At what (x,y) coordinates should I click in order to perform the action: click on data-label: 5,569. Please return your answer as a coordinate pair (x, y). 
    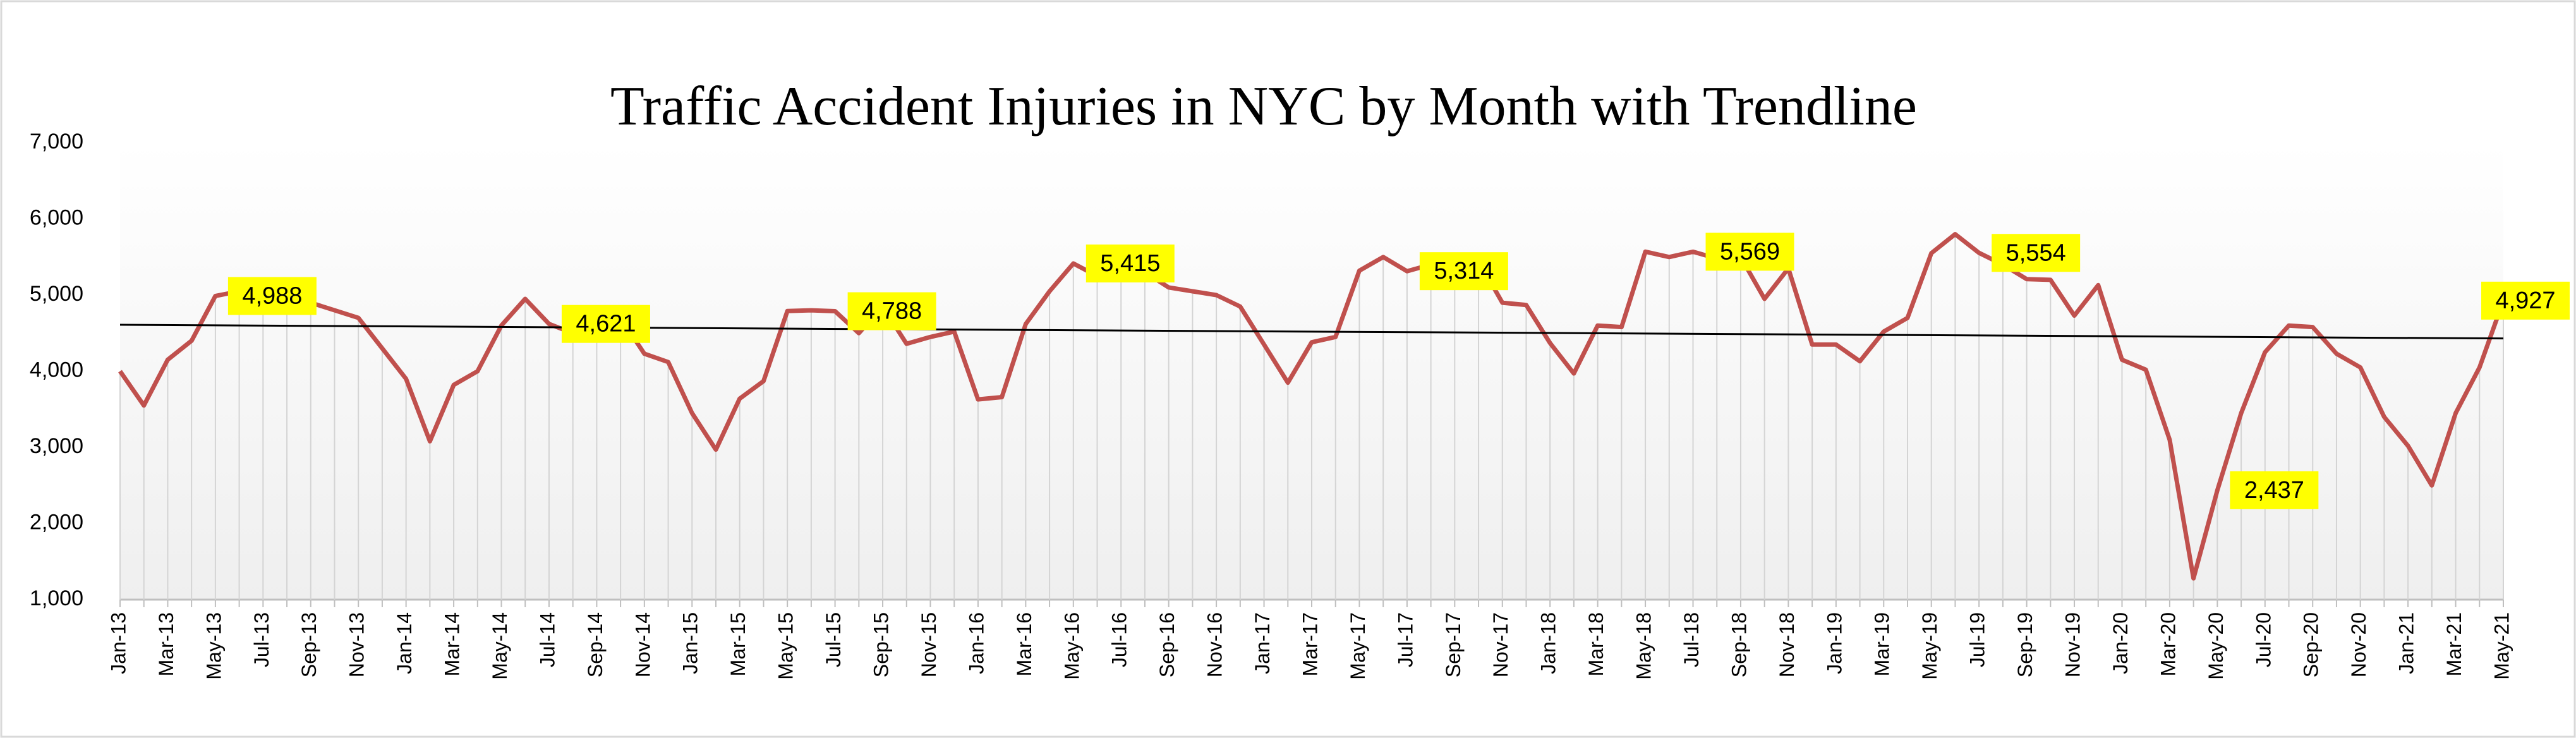
    Looking at the image, I should click on (1750, 251).